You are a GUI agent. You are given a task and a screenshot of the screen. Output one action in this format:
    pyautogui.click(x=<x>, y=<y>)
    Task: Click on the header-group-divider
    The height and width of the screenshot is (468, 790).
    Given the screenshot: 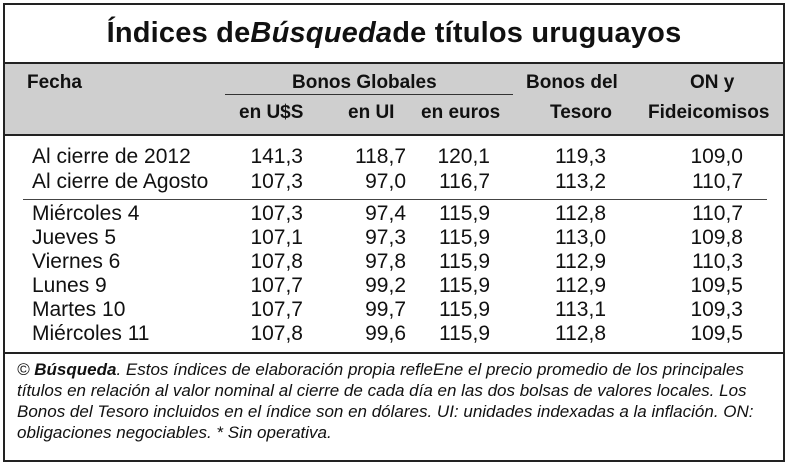 What is the action you would take?
    pyautogui.click(x=369, y=94)
    